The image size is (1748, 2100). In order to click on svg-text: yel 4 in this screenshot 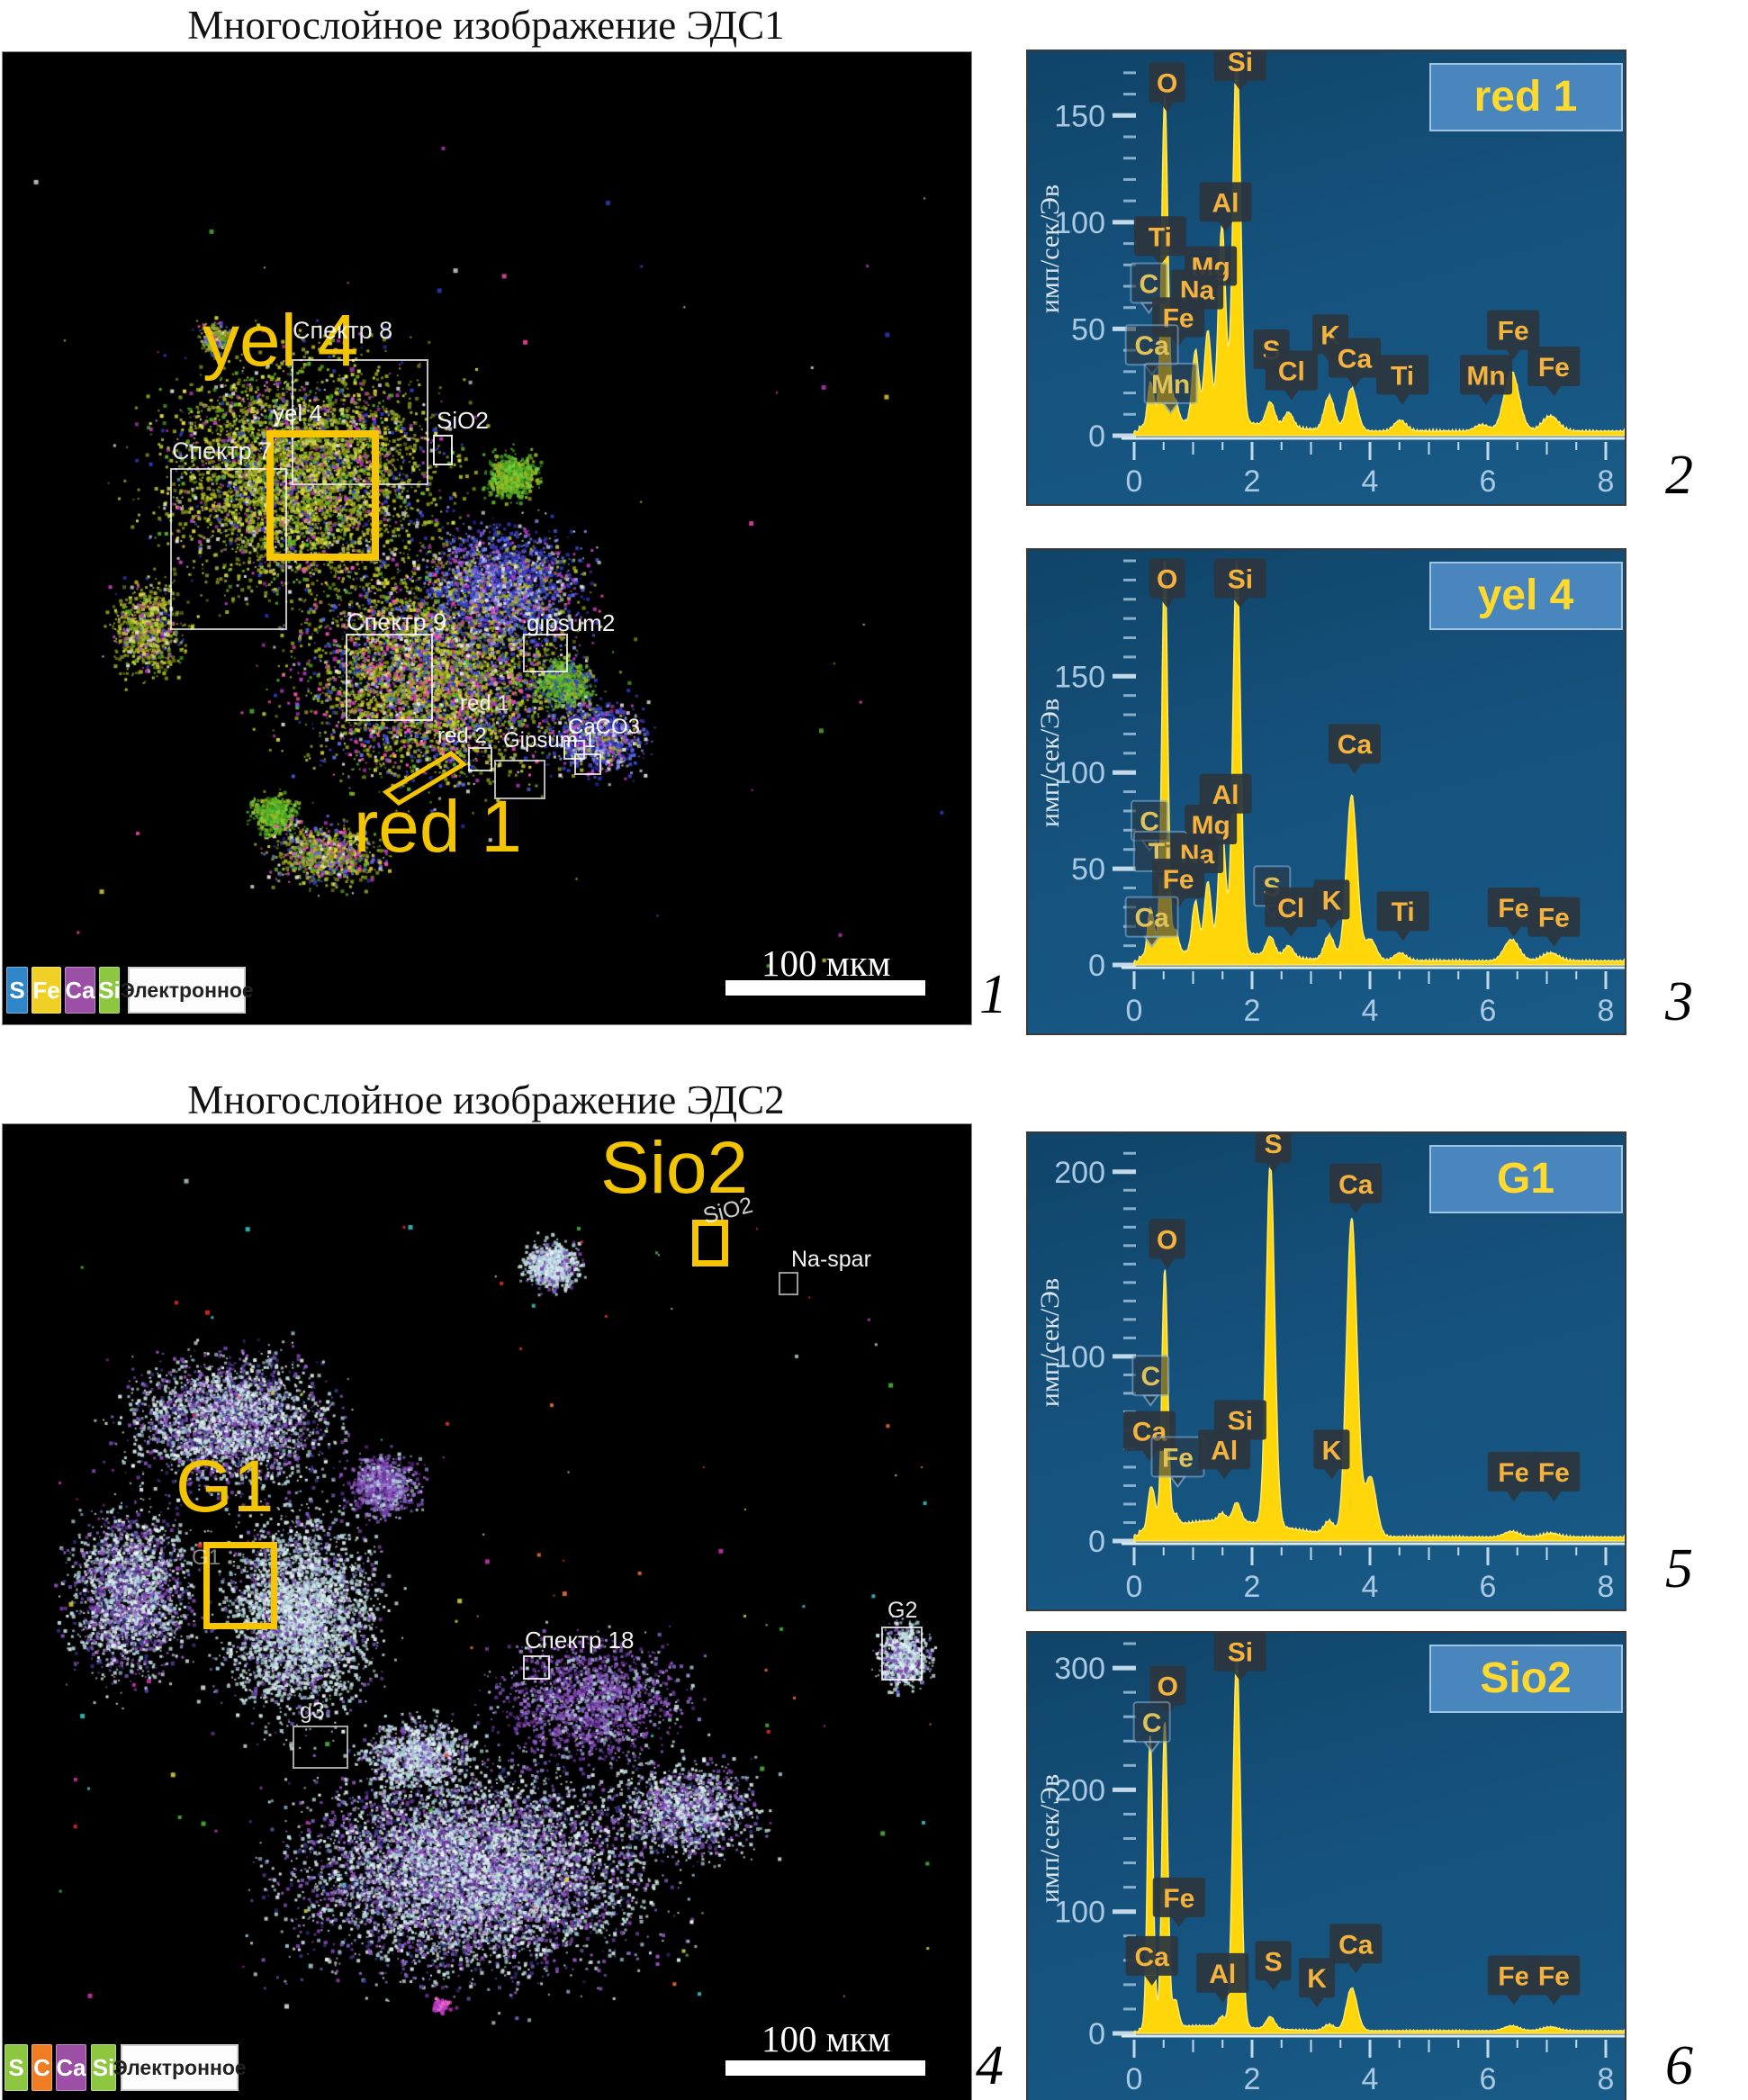, I will do `click(1526, 595)`.